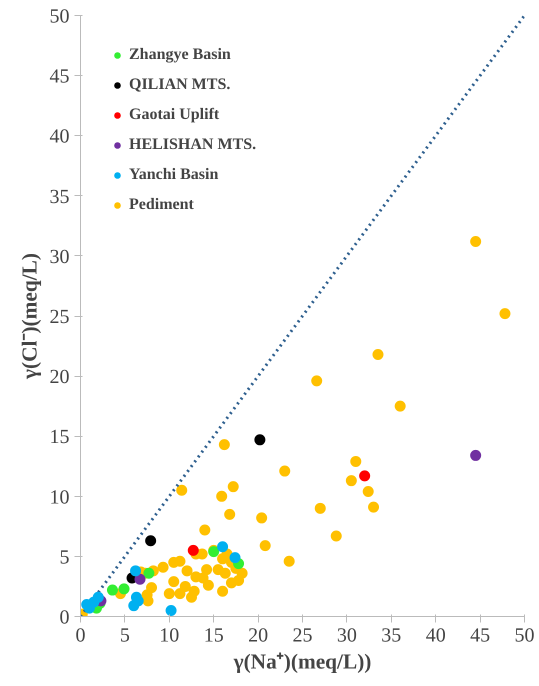 This screenshot has width=539, height=686. What do you see at coordinates (60, 17) in the screenshot?
I see `y-tick-label: 50` at bounding box center [60, 17].